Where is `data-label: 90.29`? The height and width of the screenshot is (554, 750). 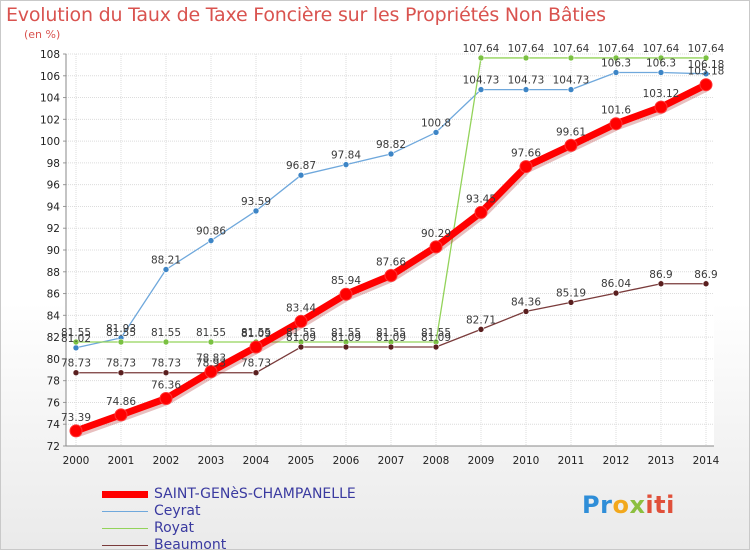
data-label: 90.29 is located at coordinates (436, 234).